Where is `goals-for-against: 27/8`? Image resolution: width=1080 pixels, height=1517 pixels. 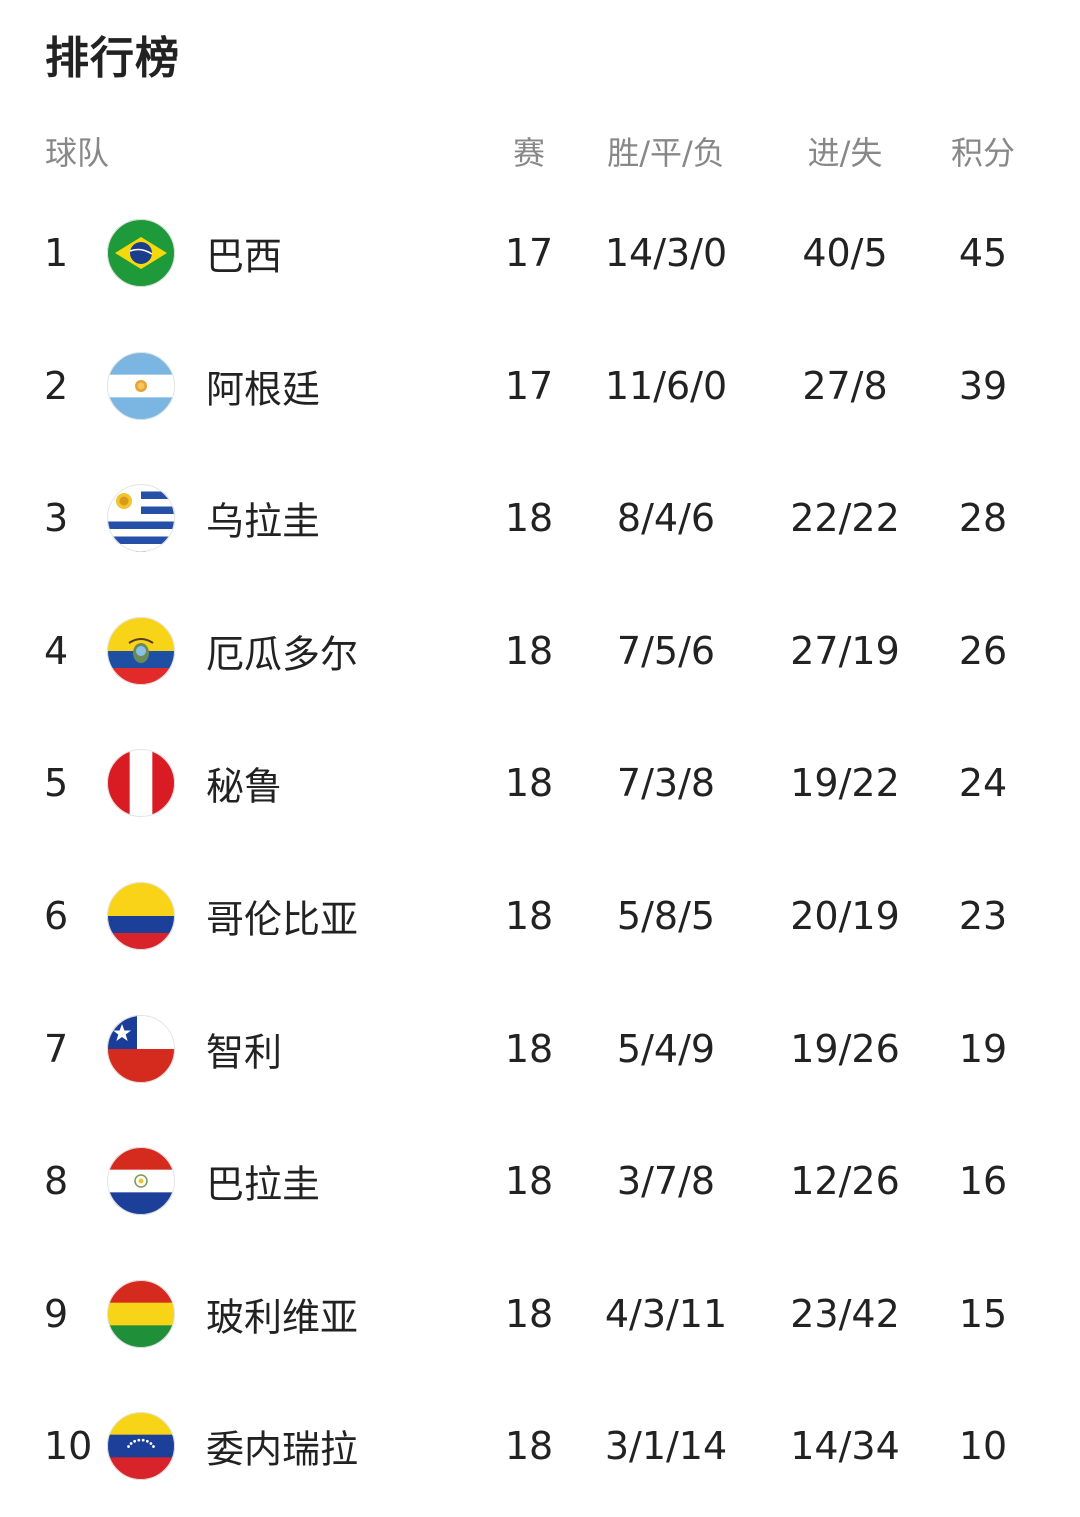 goals-for-against: 27/8 is located at coordinates (845, 385).